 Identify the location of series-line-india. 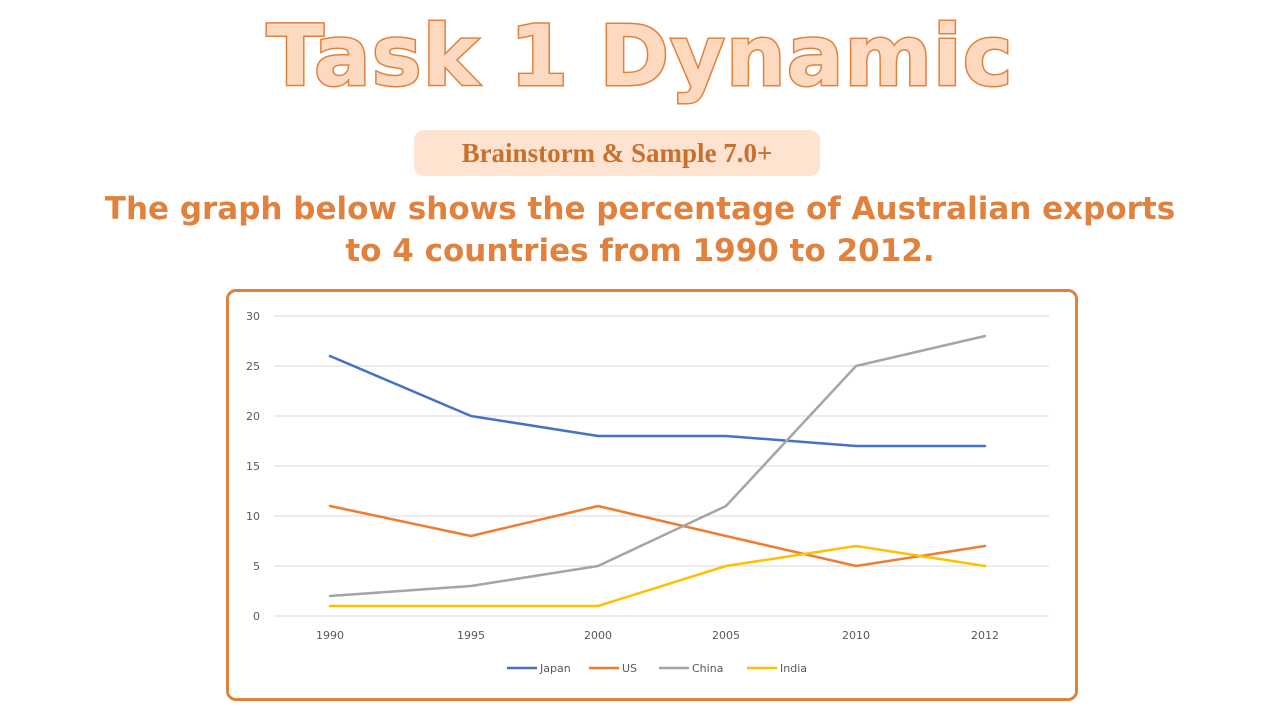
(657, 576).